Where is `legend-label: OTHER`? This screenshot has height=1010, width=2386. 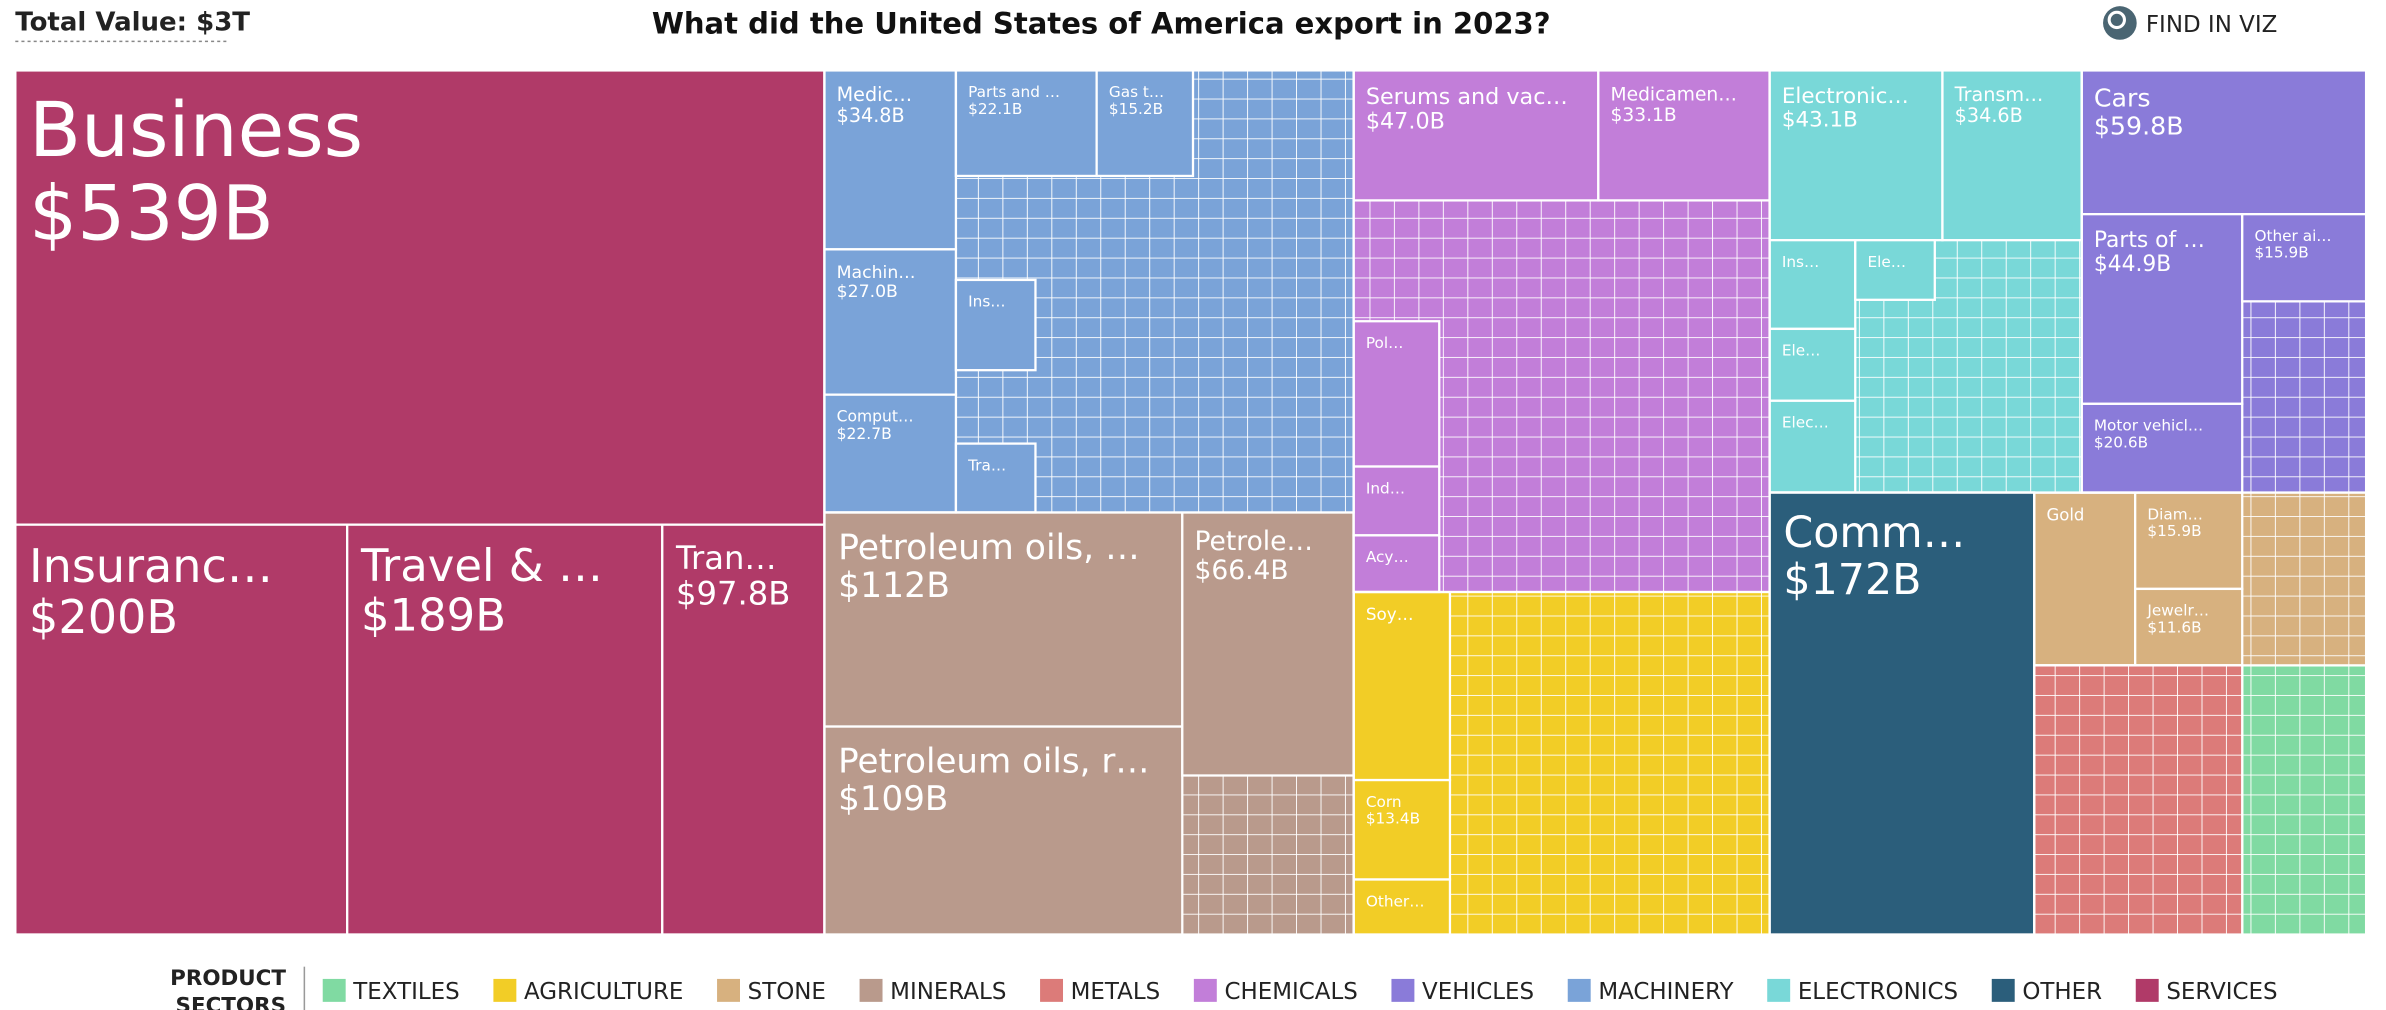
legend-label: OTHER is located at coordinates (2062, 992).